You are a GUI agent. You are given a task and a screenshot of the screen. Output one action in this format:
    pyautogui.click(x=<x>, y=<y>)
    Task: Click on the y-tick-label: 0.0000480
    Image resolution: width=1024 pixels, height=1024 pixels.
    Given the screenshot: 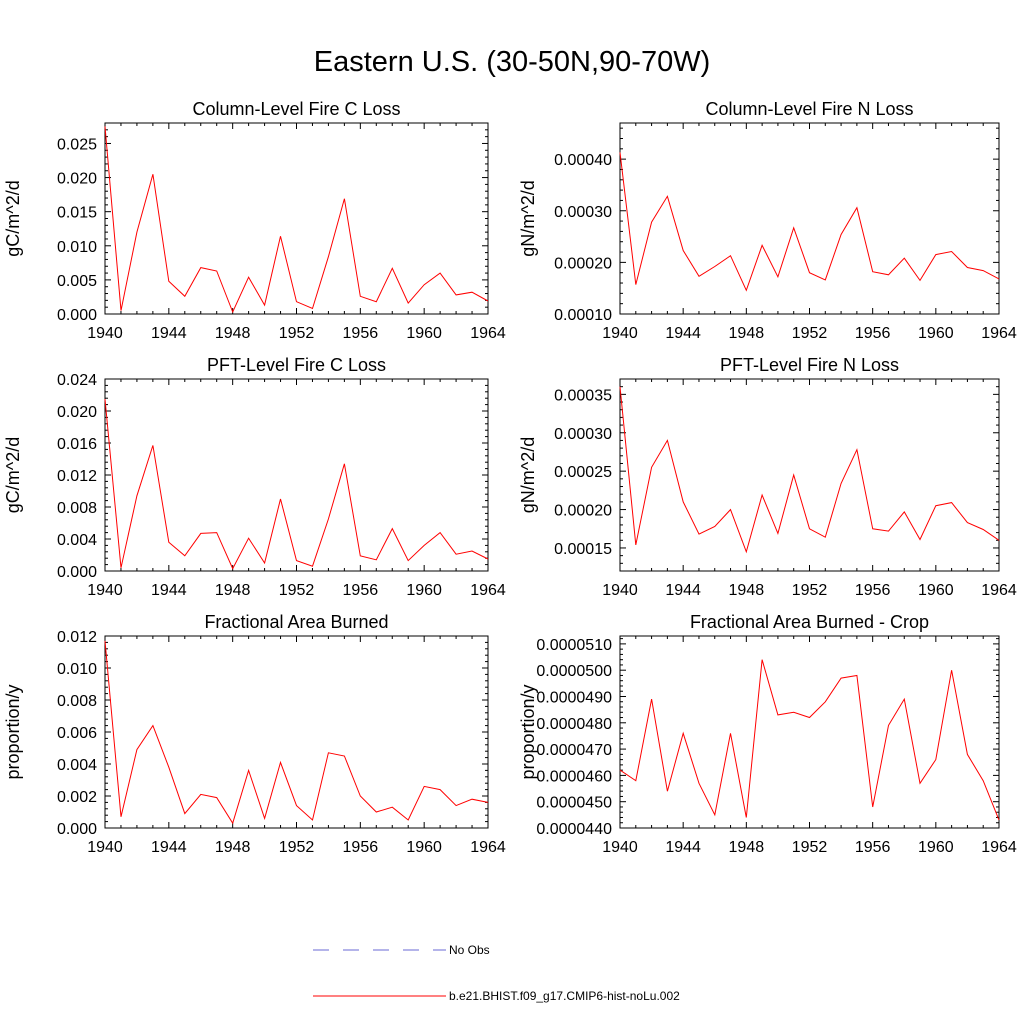 What is the action you would take?
    pyautogui.click(x=574, y=724)
    